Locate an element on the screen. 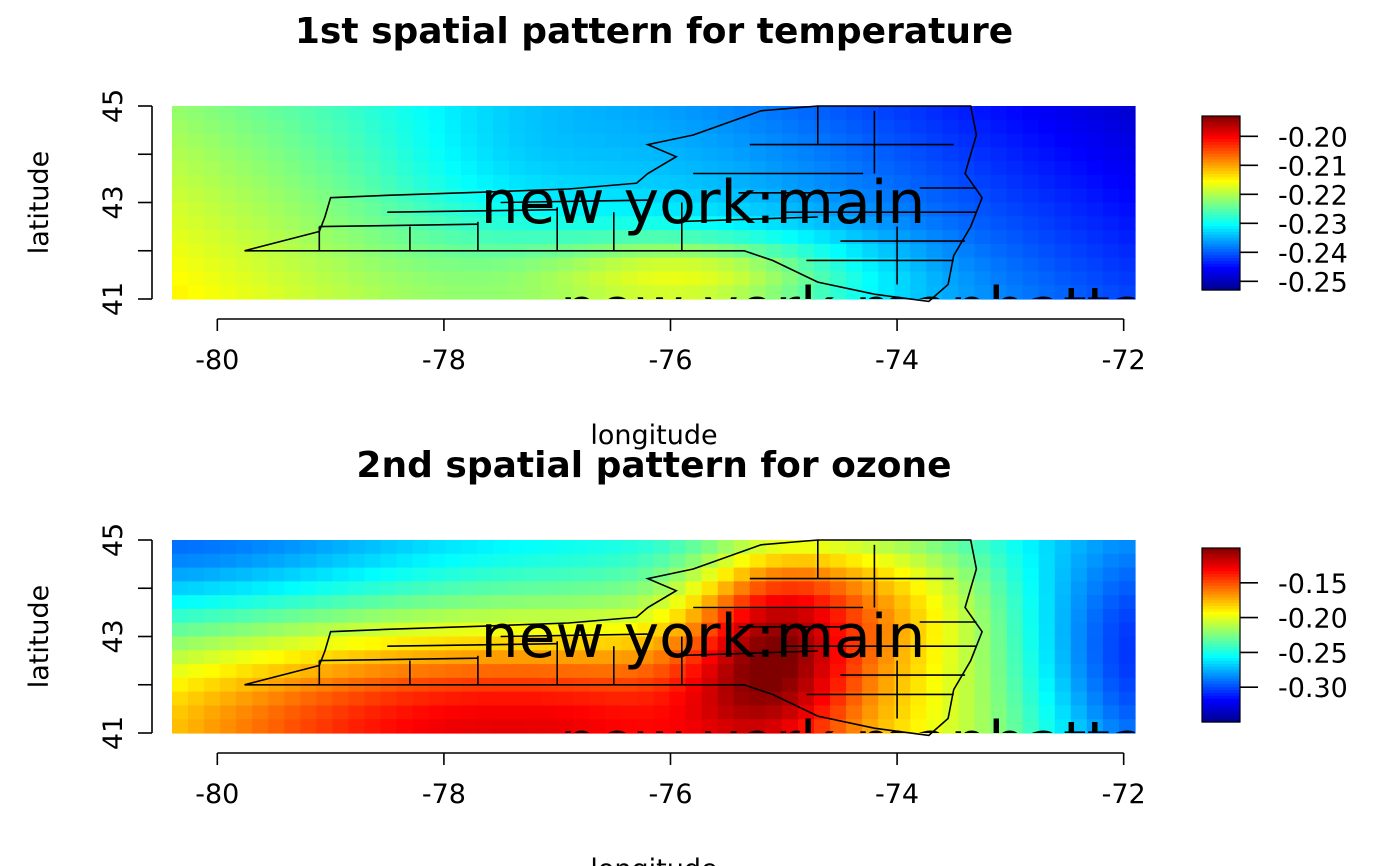 This screenshot has width=1400, height=866. colorbar-frame is located at coordinates (1221, 203).